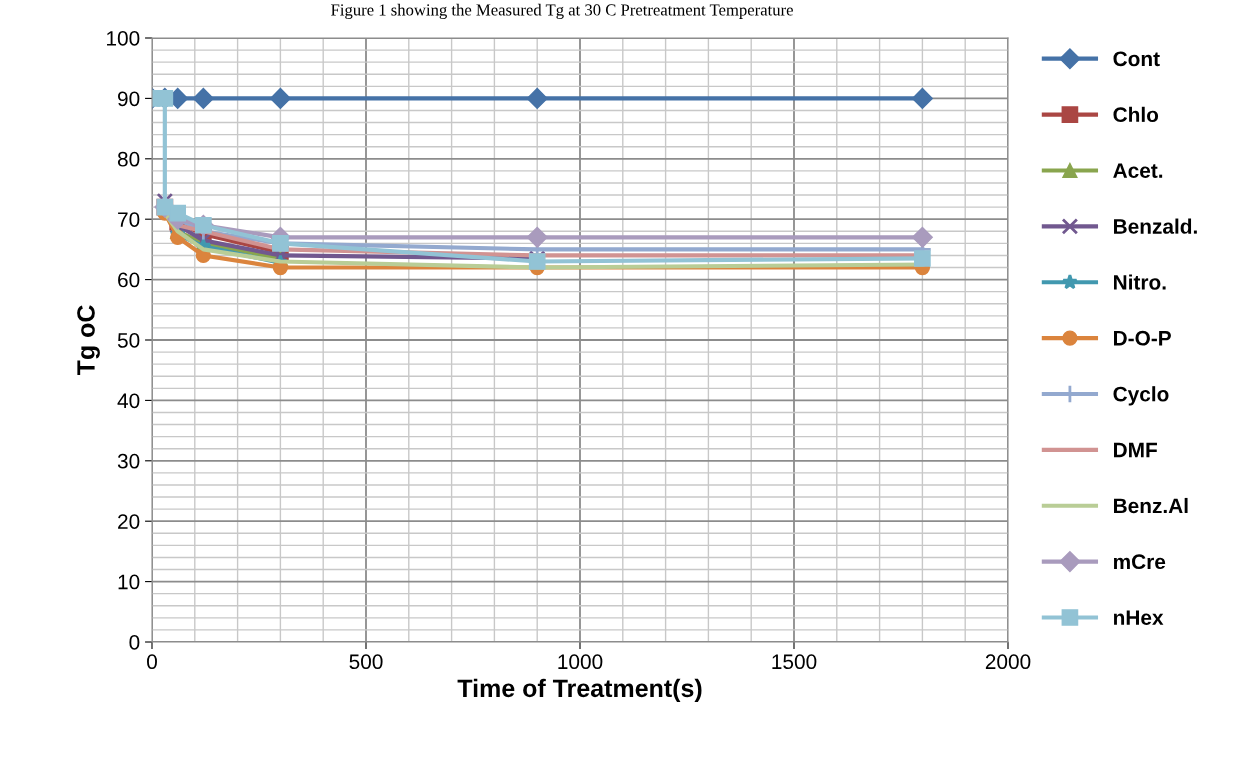 The image size is (1249, 765). What do you see at coordinates (129, 521) in the screenshot?
I see `y-tick-label: 20` at bounding box center [129, 521].